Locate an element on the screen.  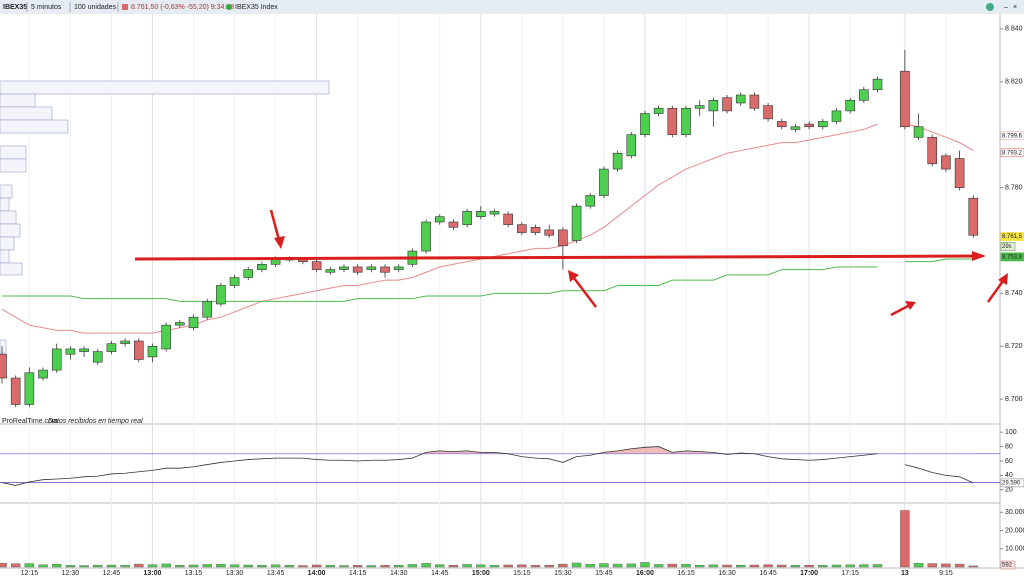
x-tick-label: 13:30 is located at coordinates (235, 573).